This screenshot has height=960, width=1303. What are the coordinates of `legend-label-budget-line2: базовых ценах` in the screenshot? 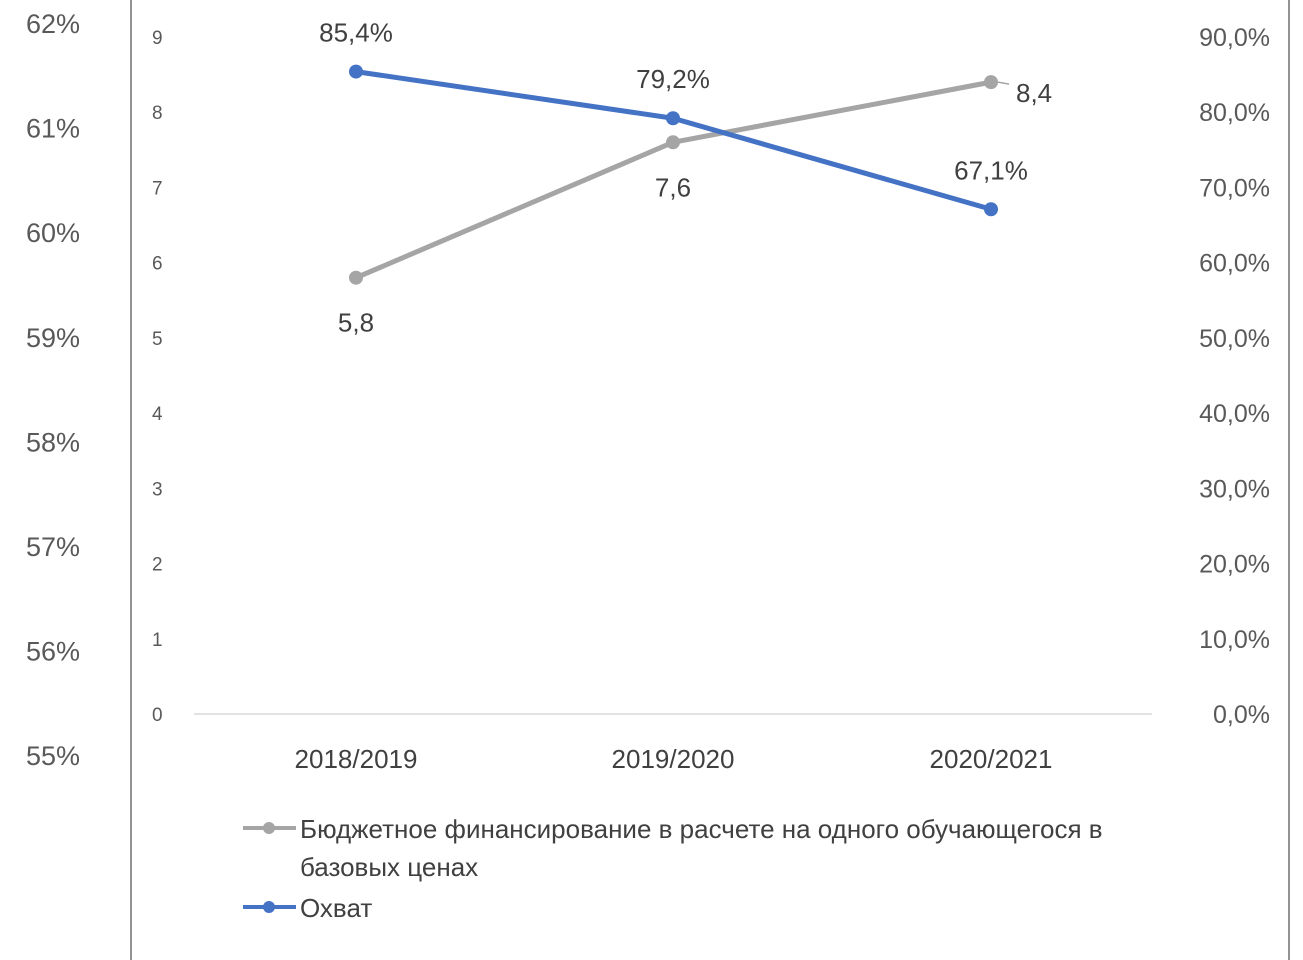 It's located at (389, 867).